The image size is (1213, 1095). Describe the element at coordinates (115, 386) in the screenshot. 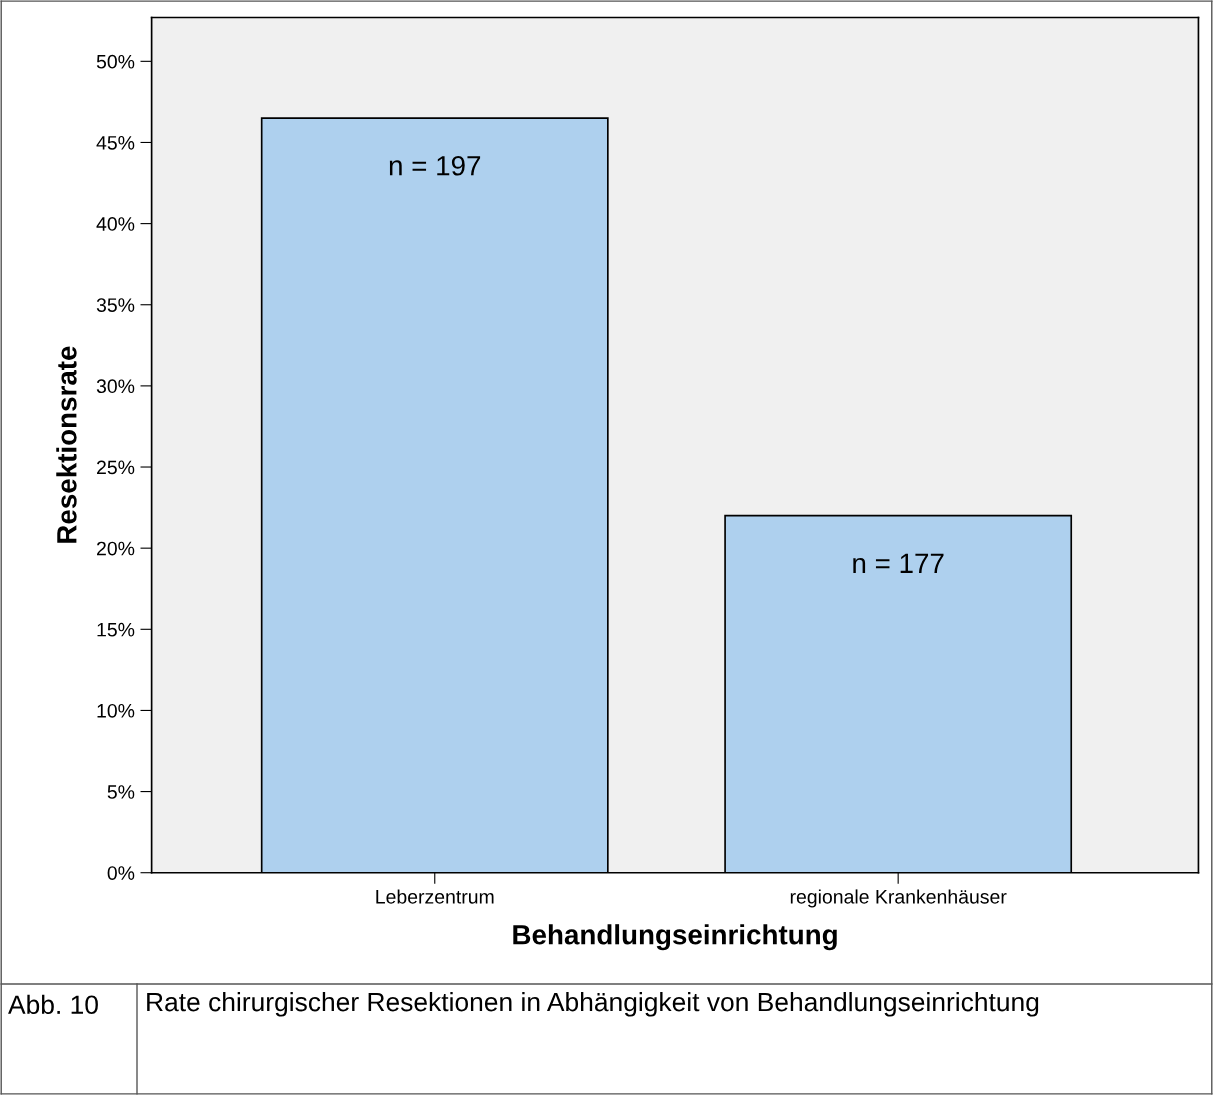

I see `y-tick-label: 30%` at that location.